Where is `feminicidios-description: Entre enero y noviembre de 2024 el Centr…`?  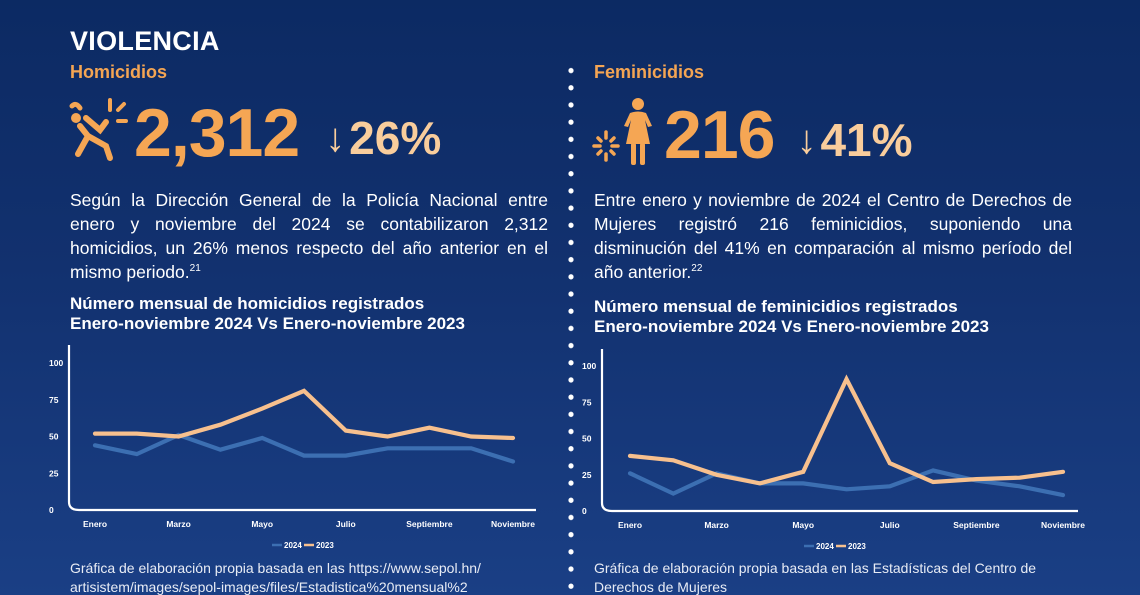
feminicidios-description: Entre enero y noviembre de 2024 el Centr… is located at coordinates (833, 236).